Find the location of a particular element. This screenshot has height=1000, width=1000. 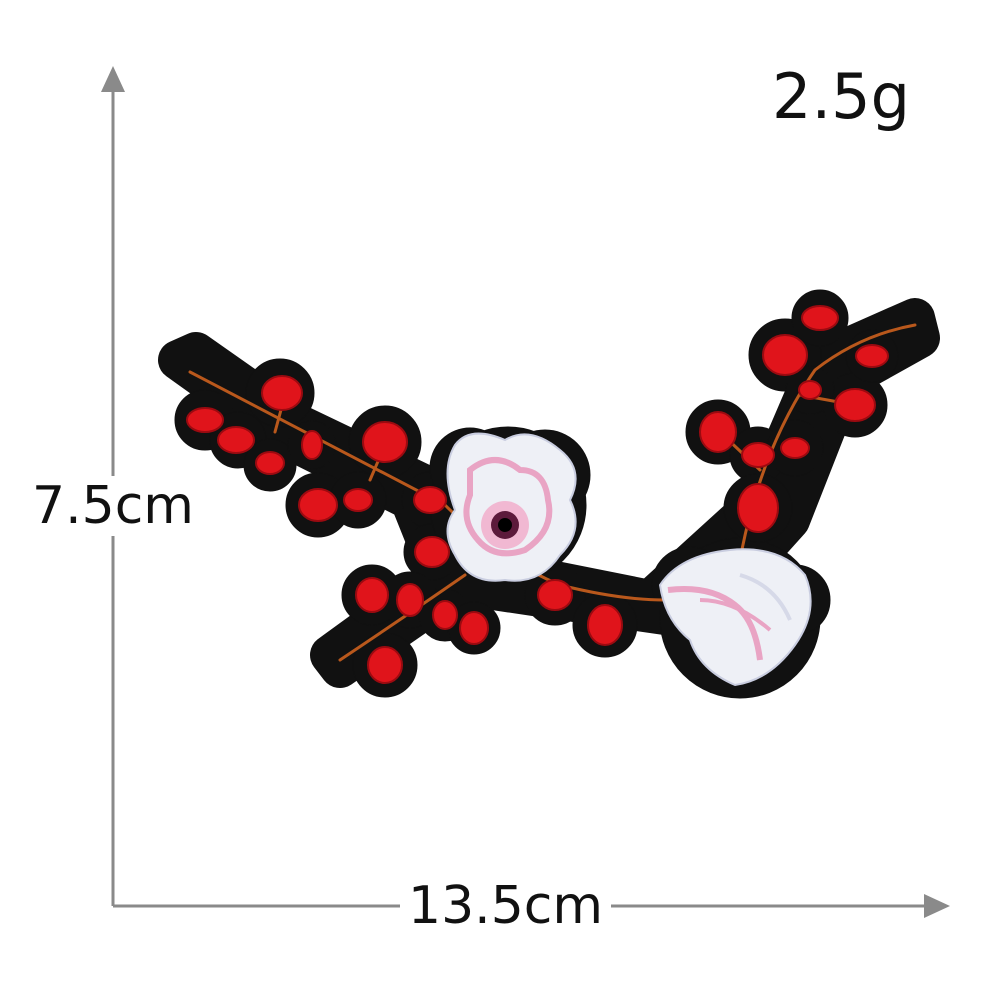

white-flower-left is located at coordinates (511, 507).